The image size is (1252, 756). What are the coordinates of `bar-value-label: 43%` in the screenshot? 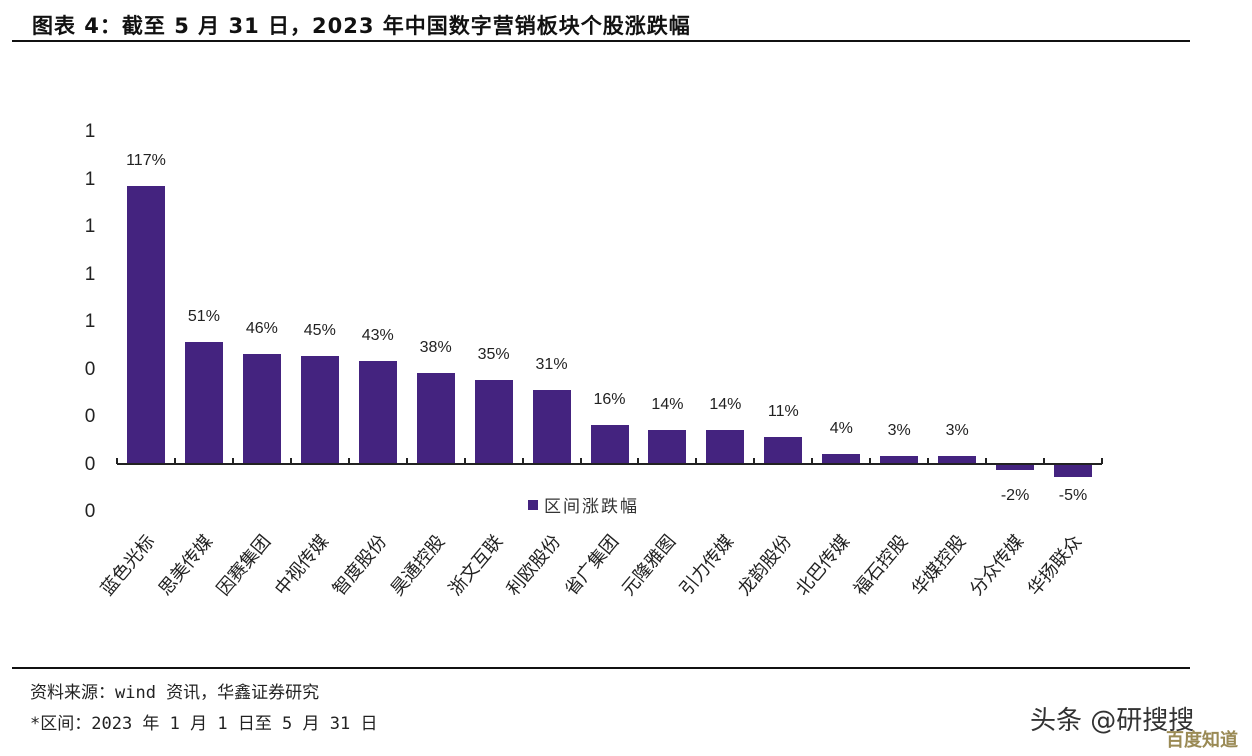 It's located at (377, 336).